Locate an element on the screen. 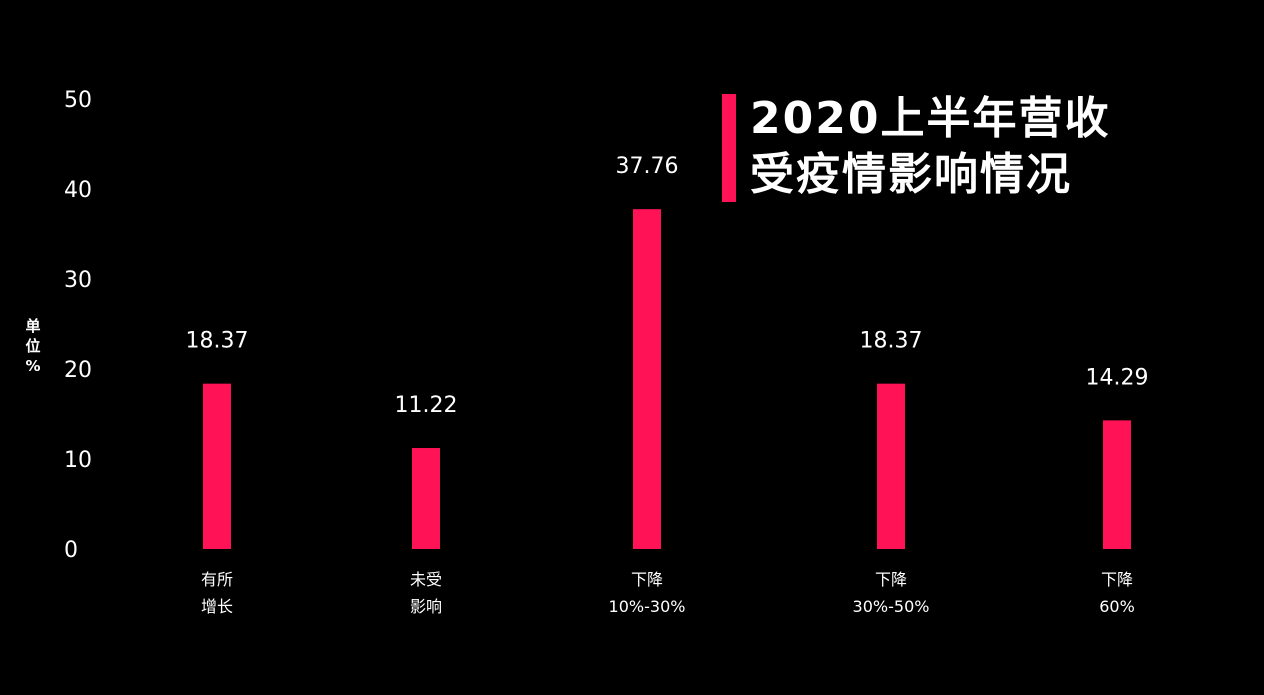  unit-char: 单 is located at coordinates (33, 326).